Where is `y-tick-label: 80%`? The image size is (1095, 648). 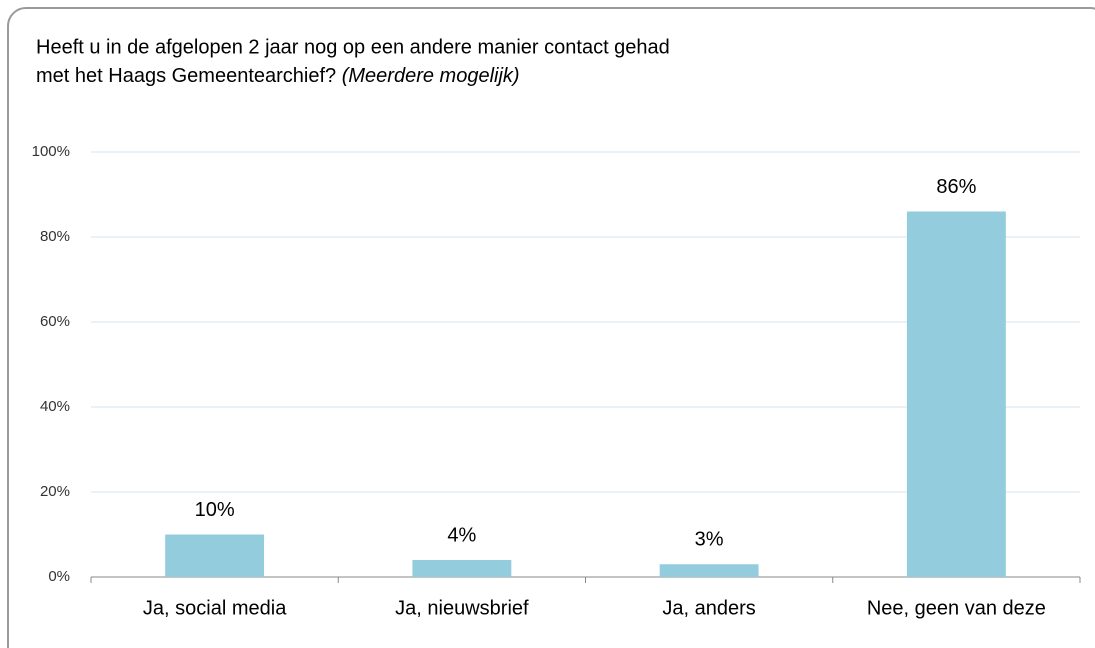 y-tick-label: 80% is located at coordinates (55, 236).